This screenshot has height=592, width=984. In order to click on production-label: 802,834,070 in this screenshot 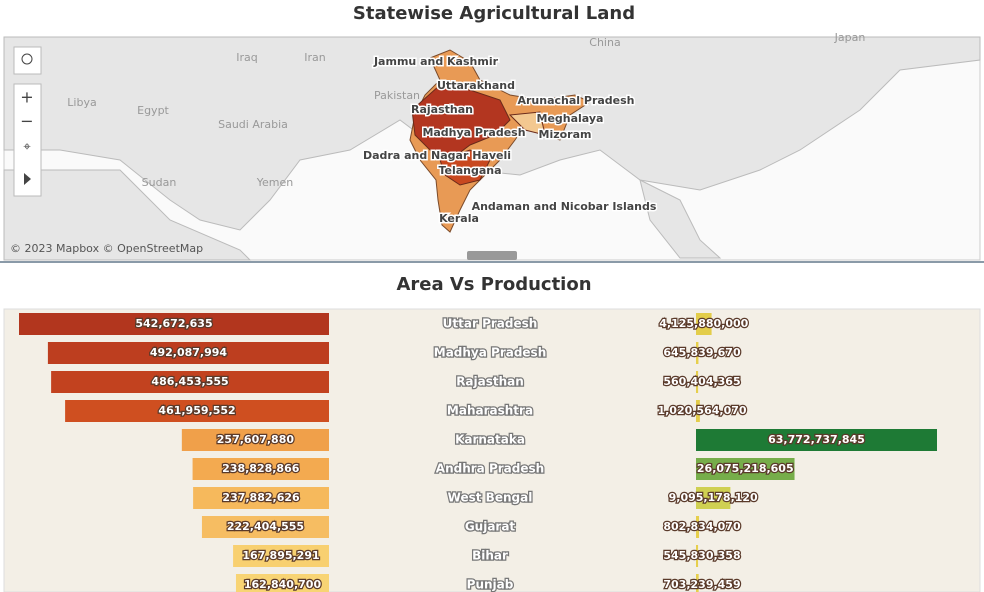, I will do `click(702, 526)`.